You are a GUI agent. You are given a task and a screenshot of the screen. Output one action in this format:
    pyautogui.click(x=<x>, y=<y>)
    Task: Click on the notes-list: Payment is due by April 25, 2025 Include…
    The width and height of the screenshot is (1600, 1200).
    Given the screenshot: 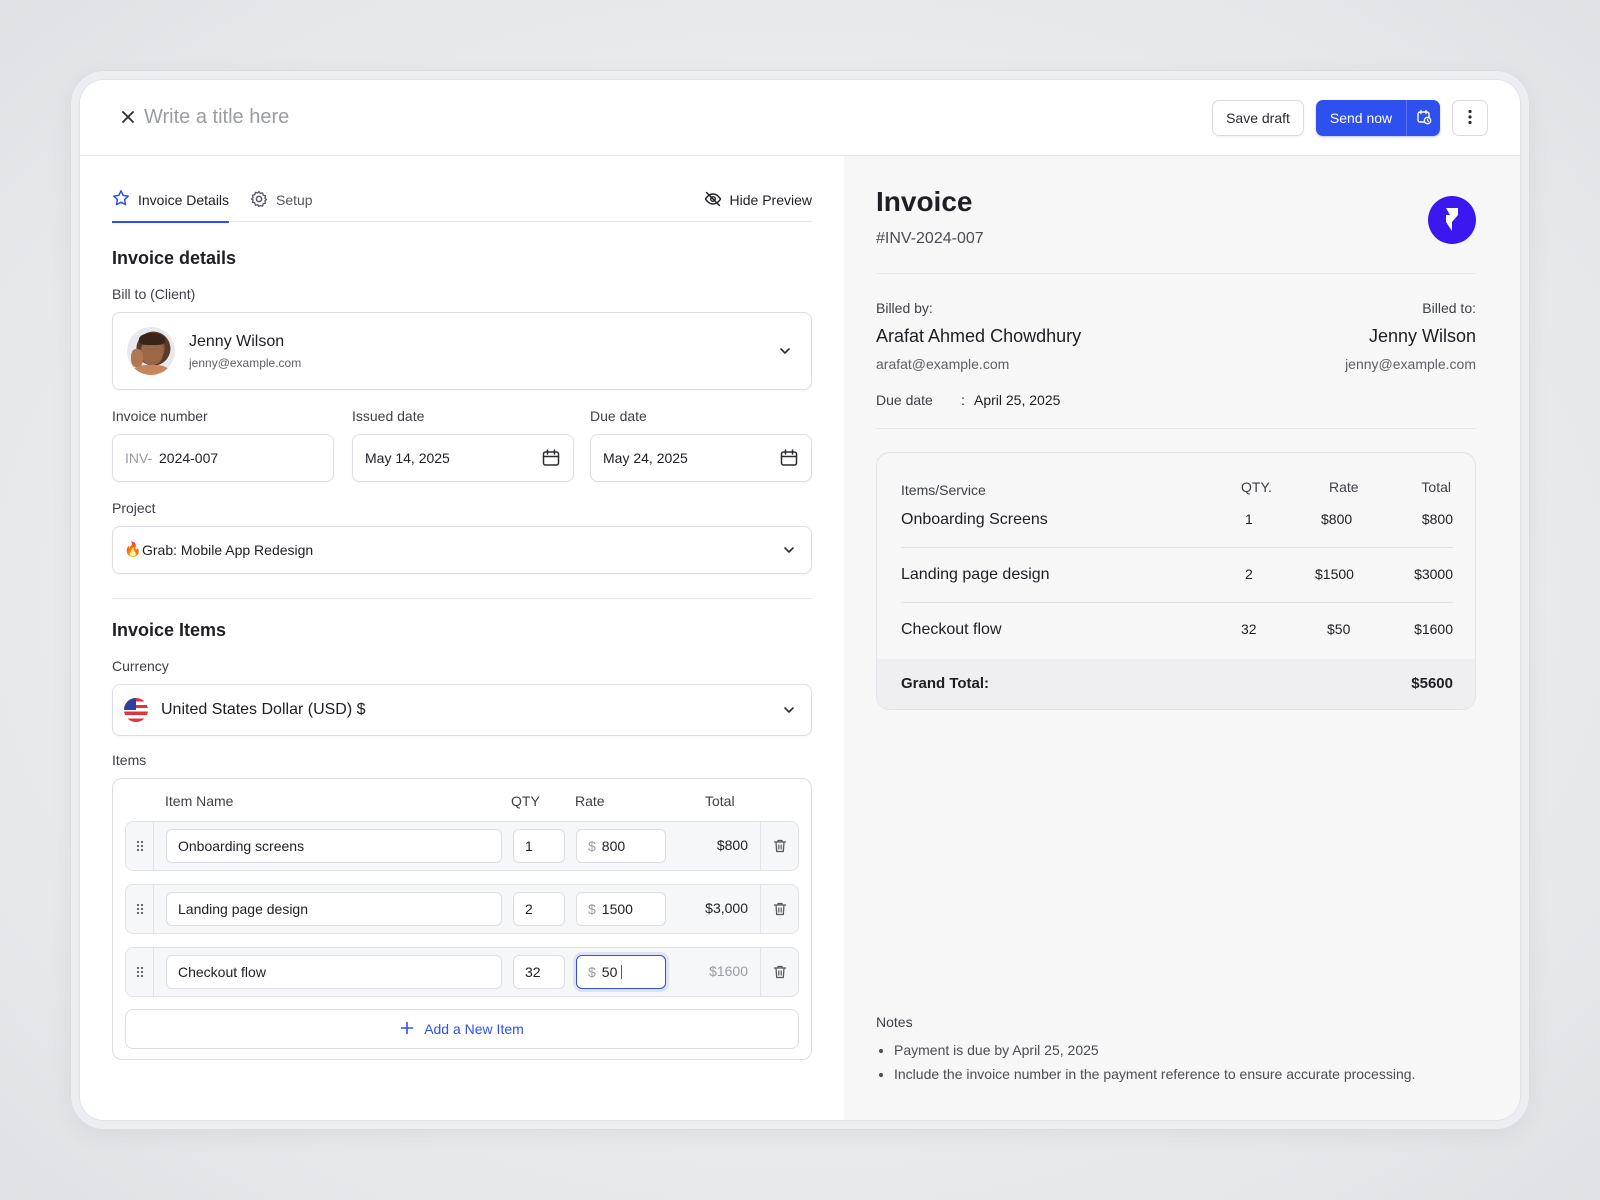 What is the action you would take?
    pyautogui.click(x=1154, y=1062)
    